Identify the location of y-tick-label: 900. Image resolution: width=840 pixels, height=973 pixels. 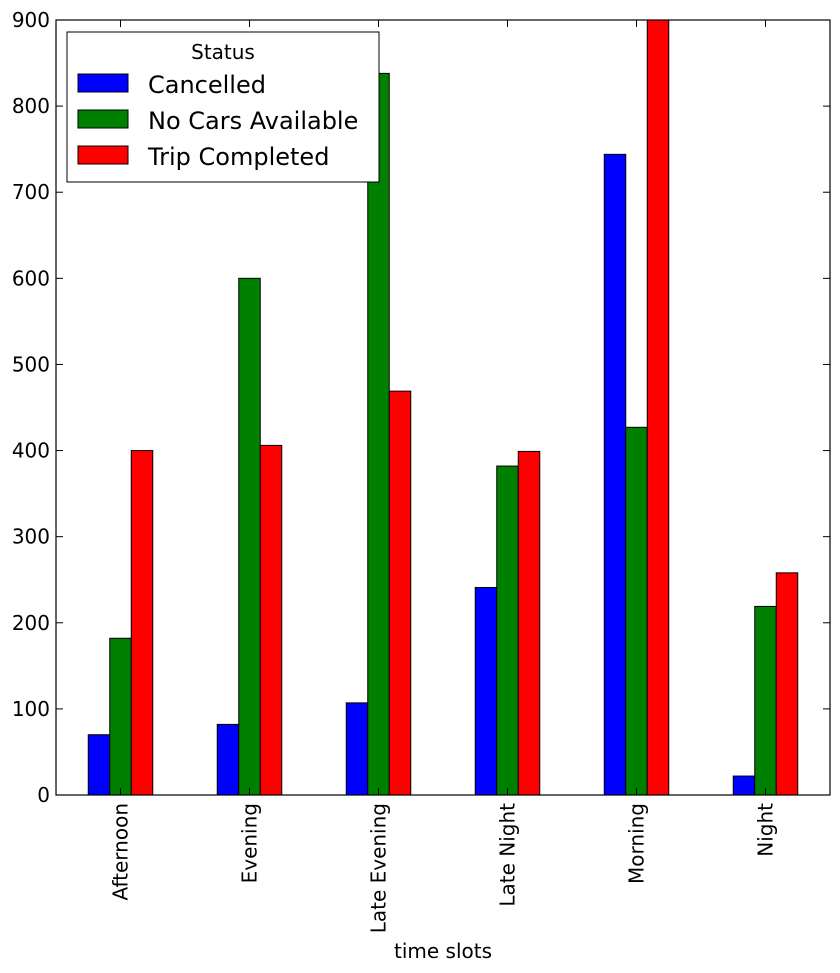
(31, 20).